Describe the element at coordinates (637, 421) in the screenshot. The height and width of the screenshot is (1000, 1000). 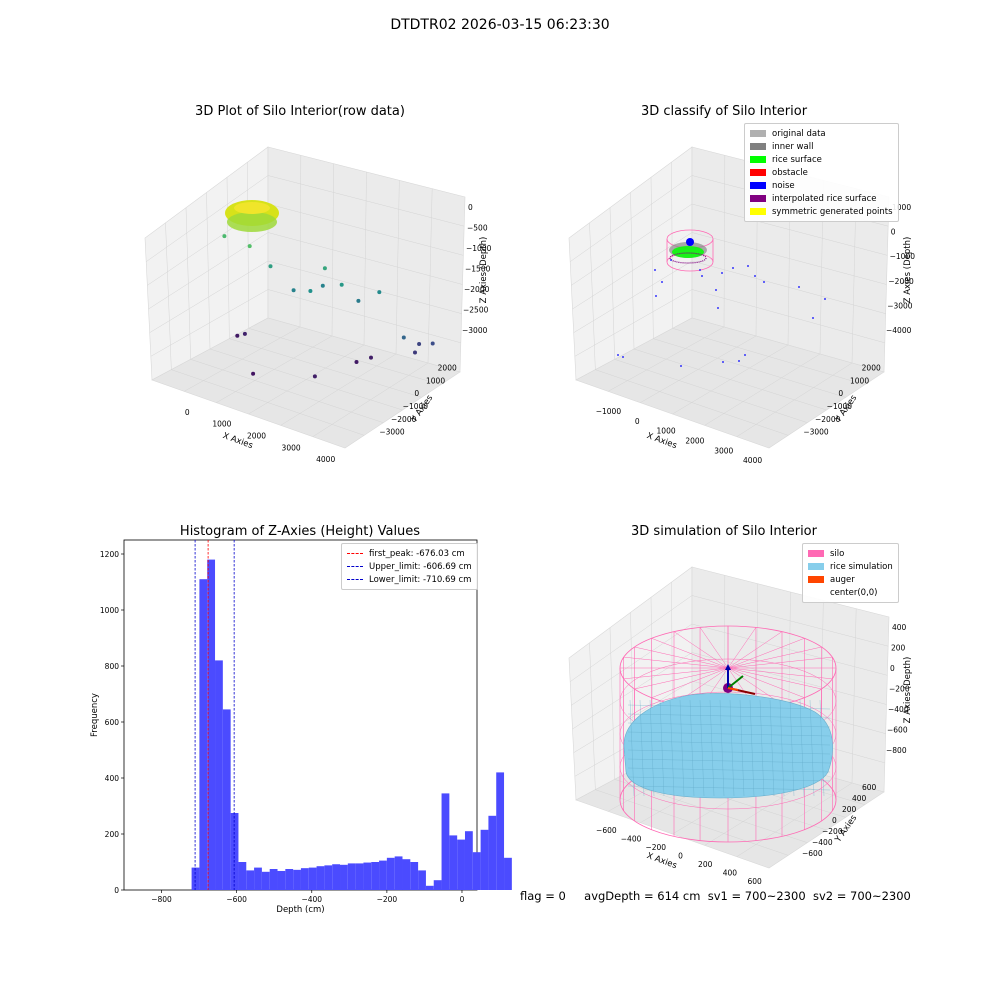
I see `panel2-x-tick-label: 0` at that location.